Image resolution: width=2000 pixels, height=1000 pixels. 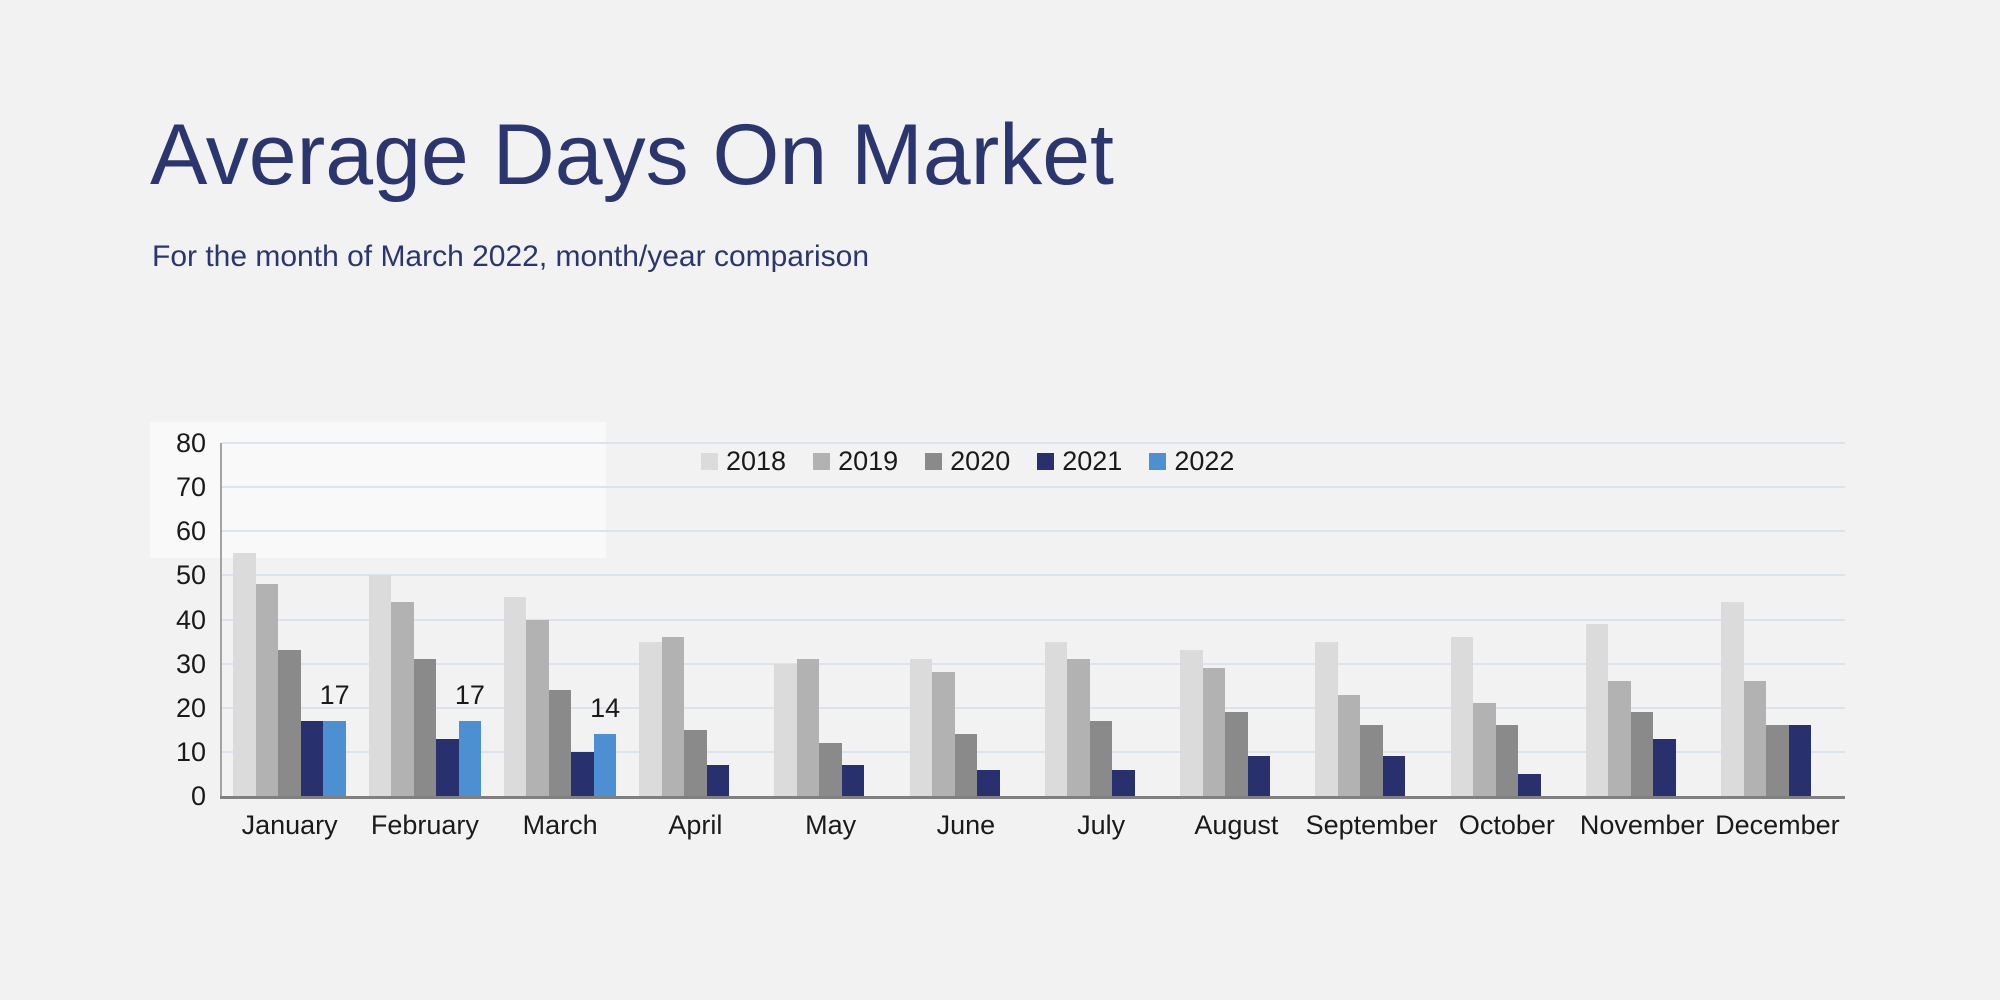 I want to click on x-axis-label-october: October, so click(x=1506, y=825).